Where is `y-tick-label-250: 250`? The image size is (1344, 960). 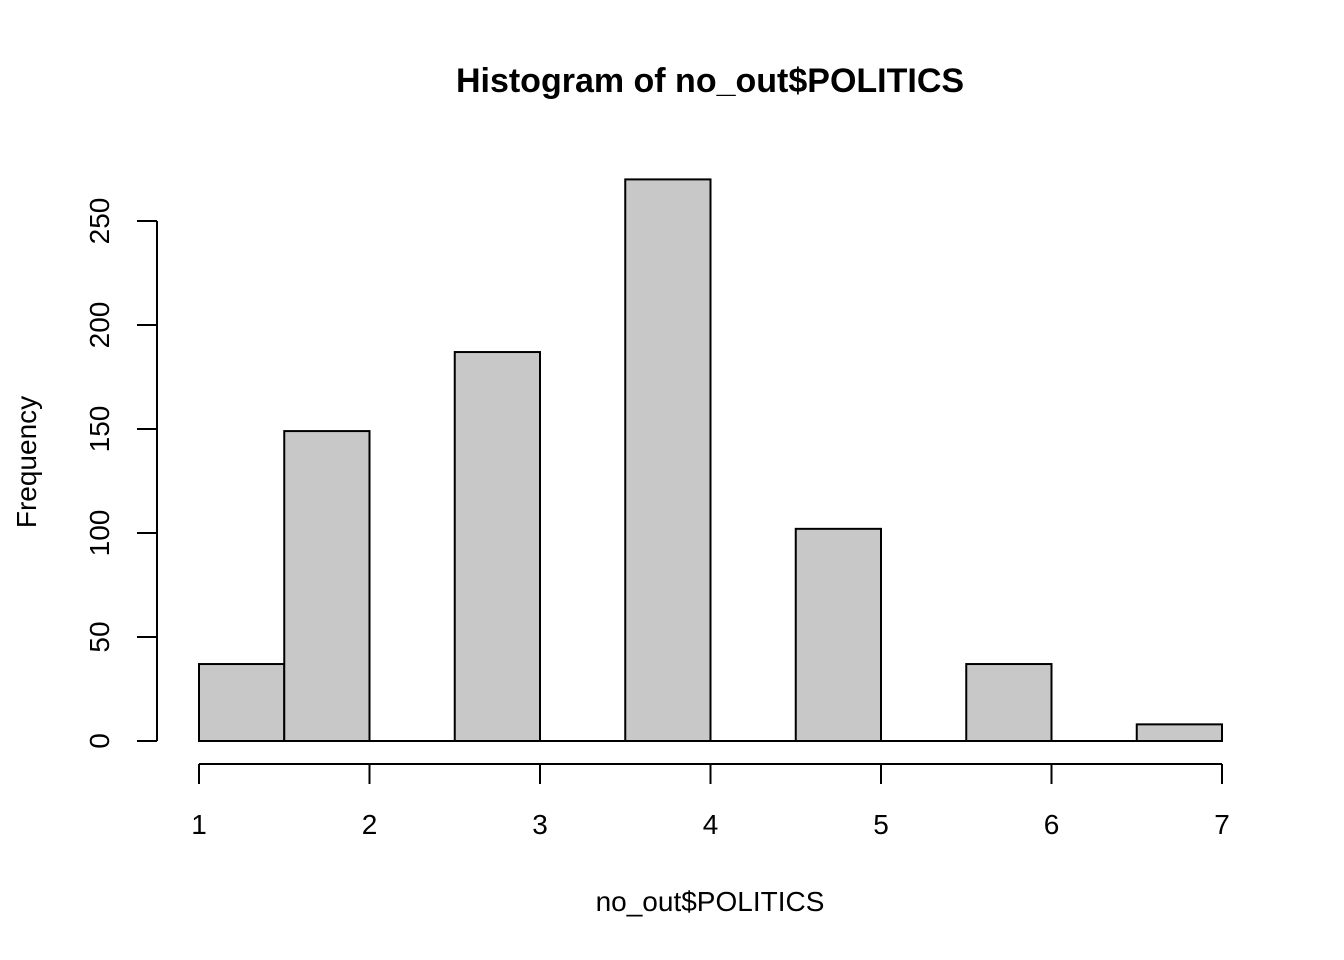
y-tick-label-250: 250 is located at coordinates (99, 221).